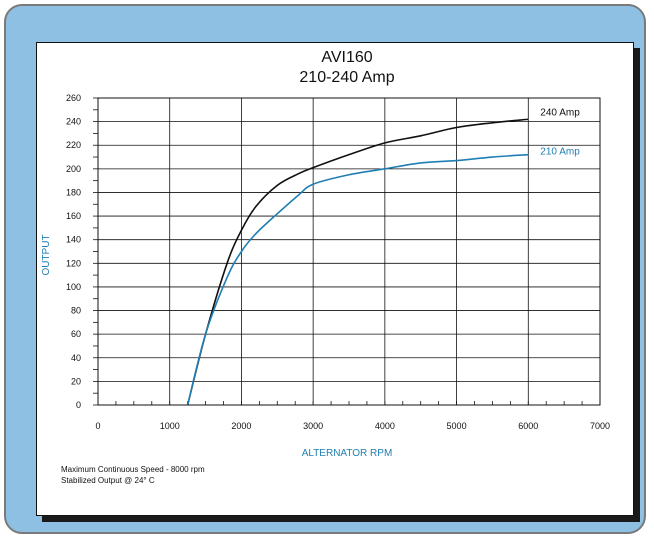 This screenshot has width=654, height=540. Describe the element at coordinates (76, 311) in the screenshot. I see `y-tick-label: 80` at that location.